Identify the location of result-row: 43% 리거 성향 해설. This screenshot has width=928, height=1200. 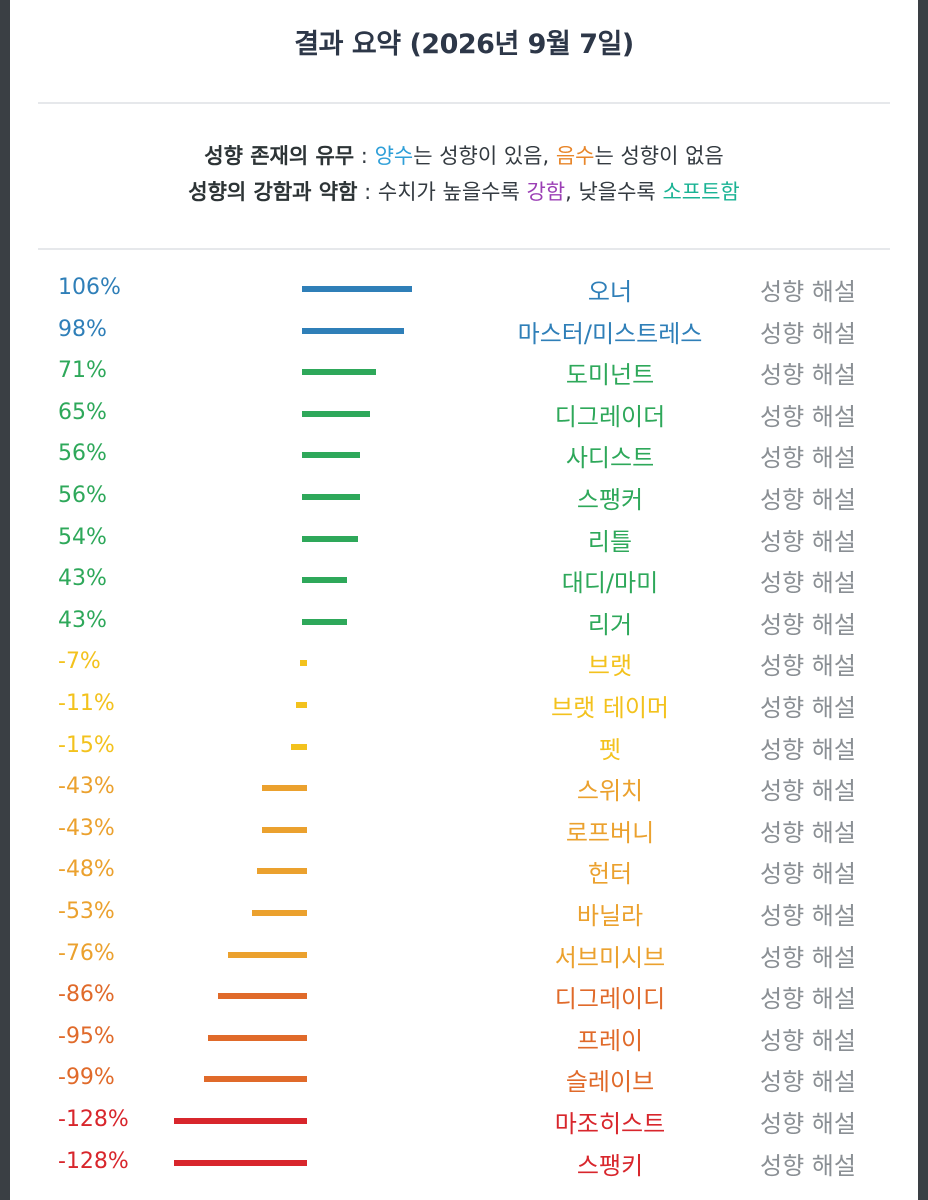
(464, 626).